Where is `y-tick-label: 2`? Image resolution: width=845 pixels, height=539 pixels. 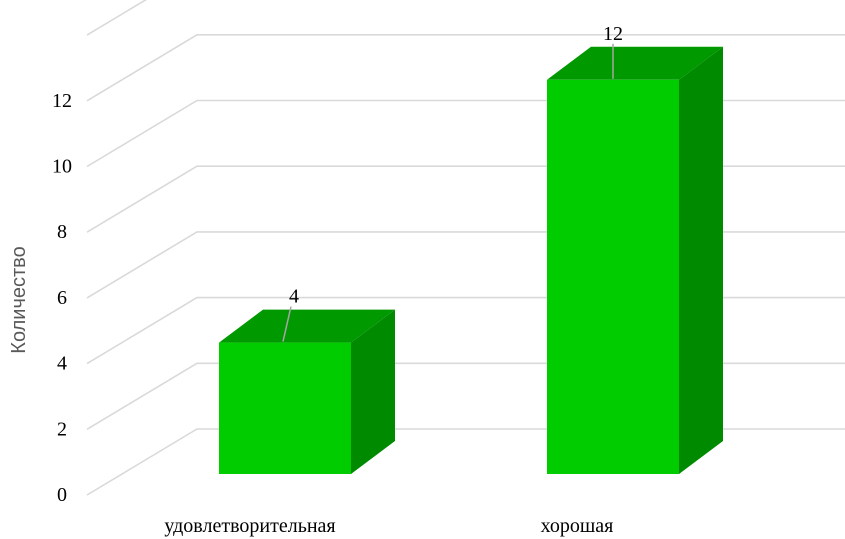
y-tick-label: 2 is located at coordinates (62, 429).